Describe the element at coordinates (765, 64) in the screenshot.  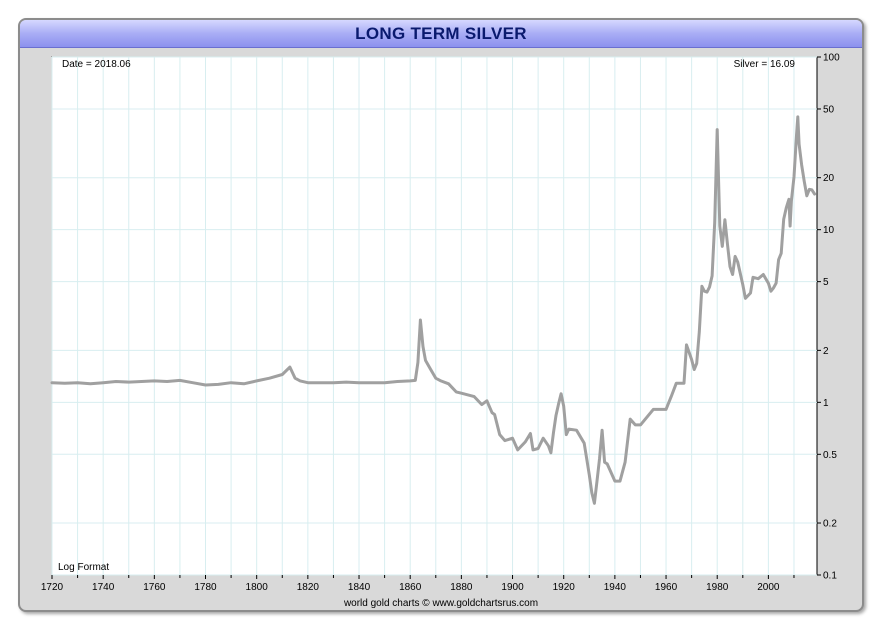
I see `silver-value-label: Silver = 16.09` at that location.